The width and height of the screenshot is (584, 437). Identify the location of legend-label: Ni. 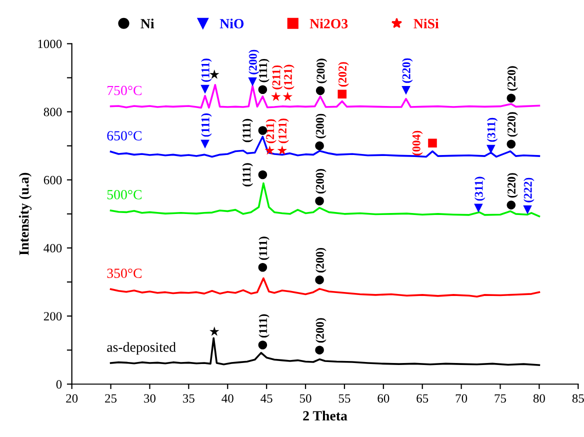
(147, 23).